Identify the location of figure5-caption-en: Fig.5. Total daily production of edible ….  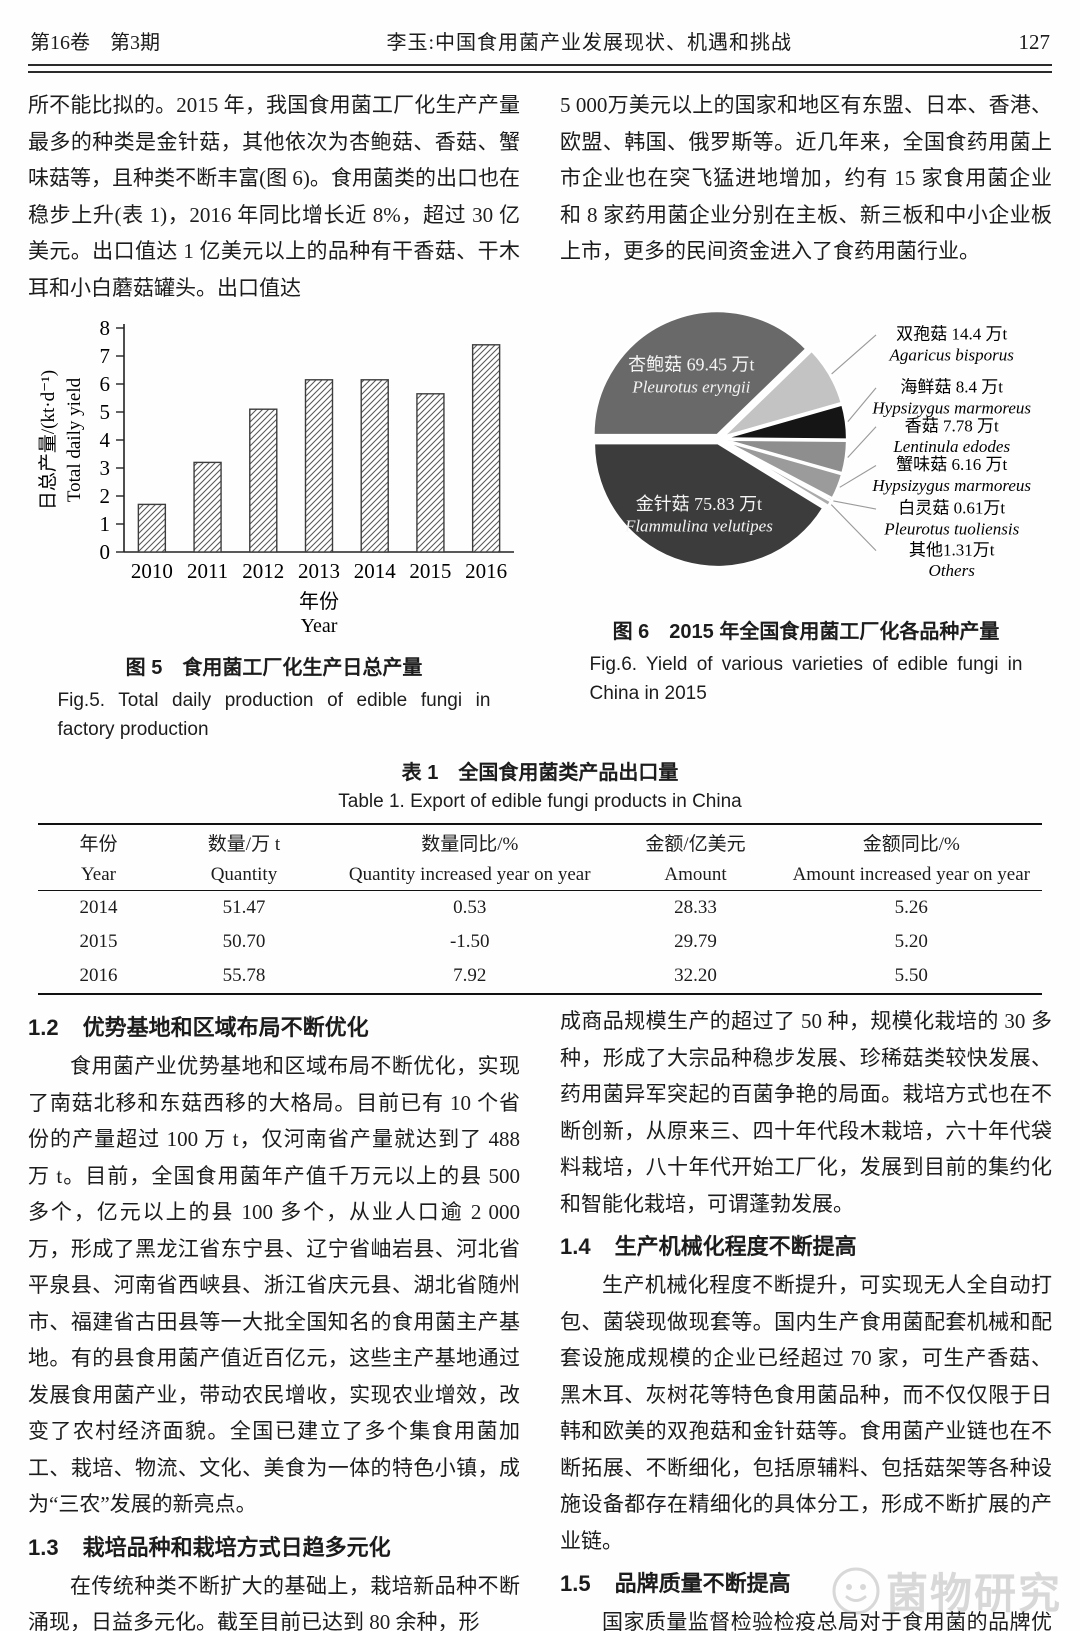
(274, 715).